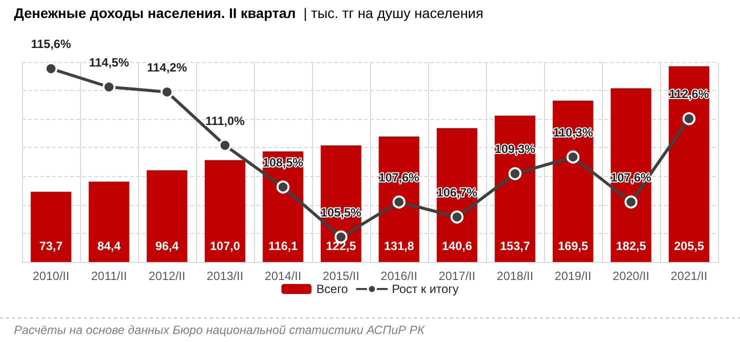 The image size is (740, 342). What do you see at coordinates (573, 133) in the screenshot?
I see `data-label: 110,3%` at bounding box center [573, 133].